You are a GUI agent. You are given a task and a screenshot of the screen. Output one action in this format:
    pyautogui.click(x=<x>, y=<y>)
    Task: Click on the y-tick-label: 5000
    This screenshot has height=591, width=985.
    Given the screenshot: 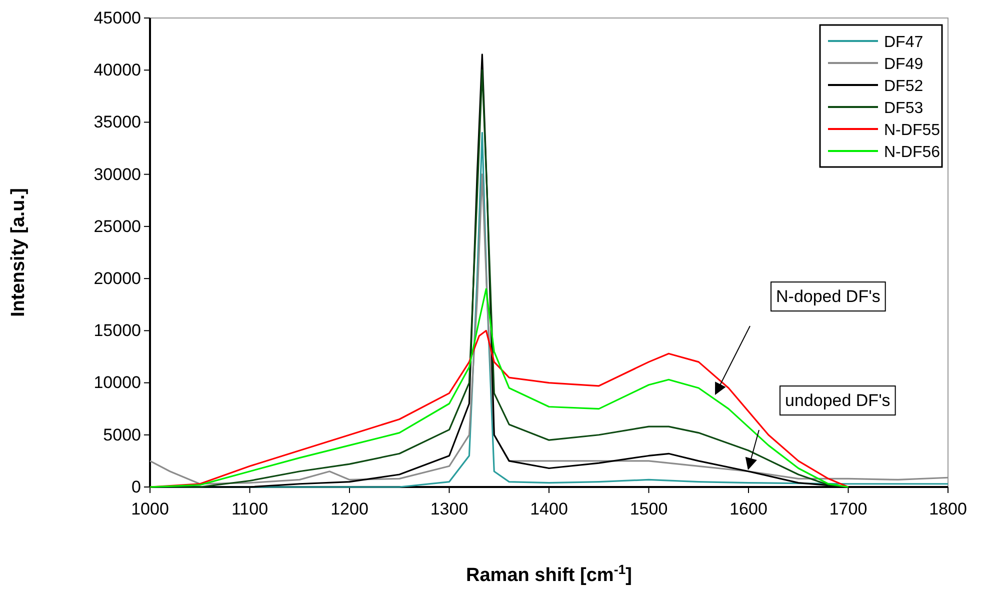 What is the action you would take?
    pyautogui.click(x=122, y=434)
    